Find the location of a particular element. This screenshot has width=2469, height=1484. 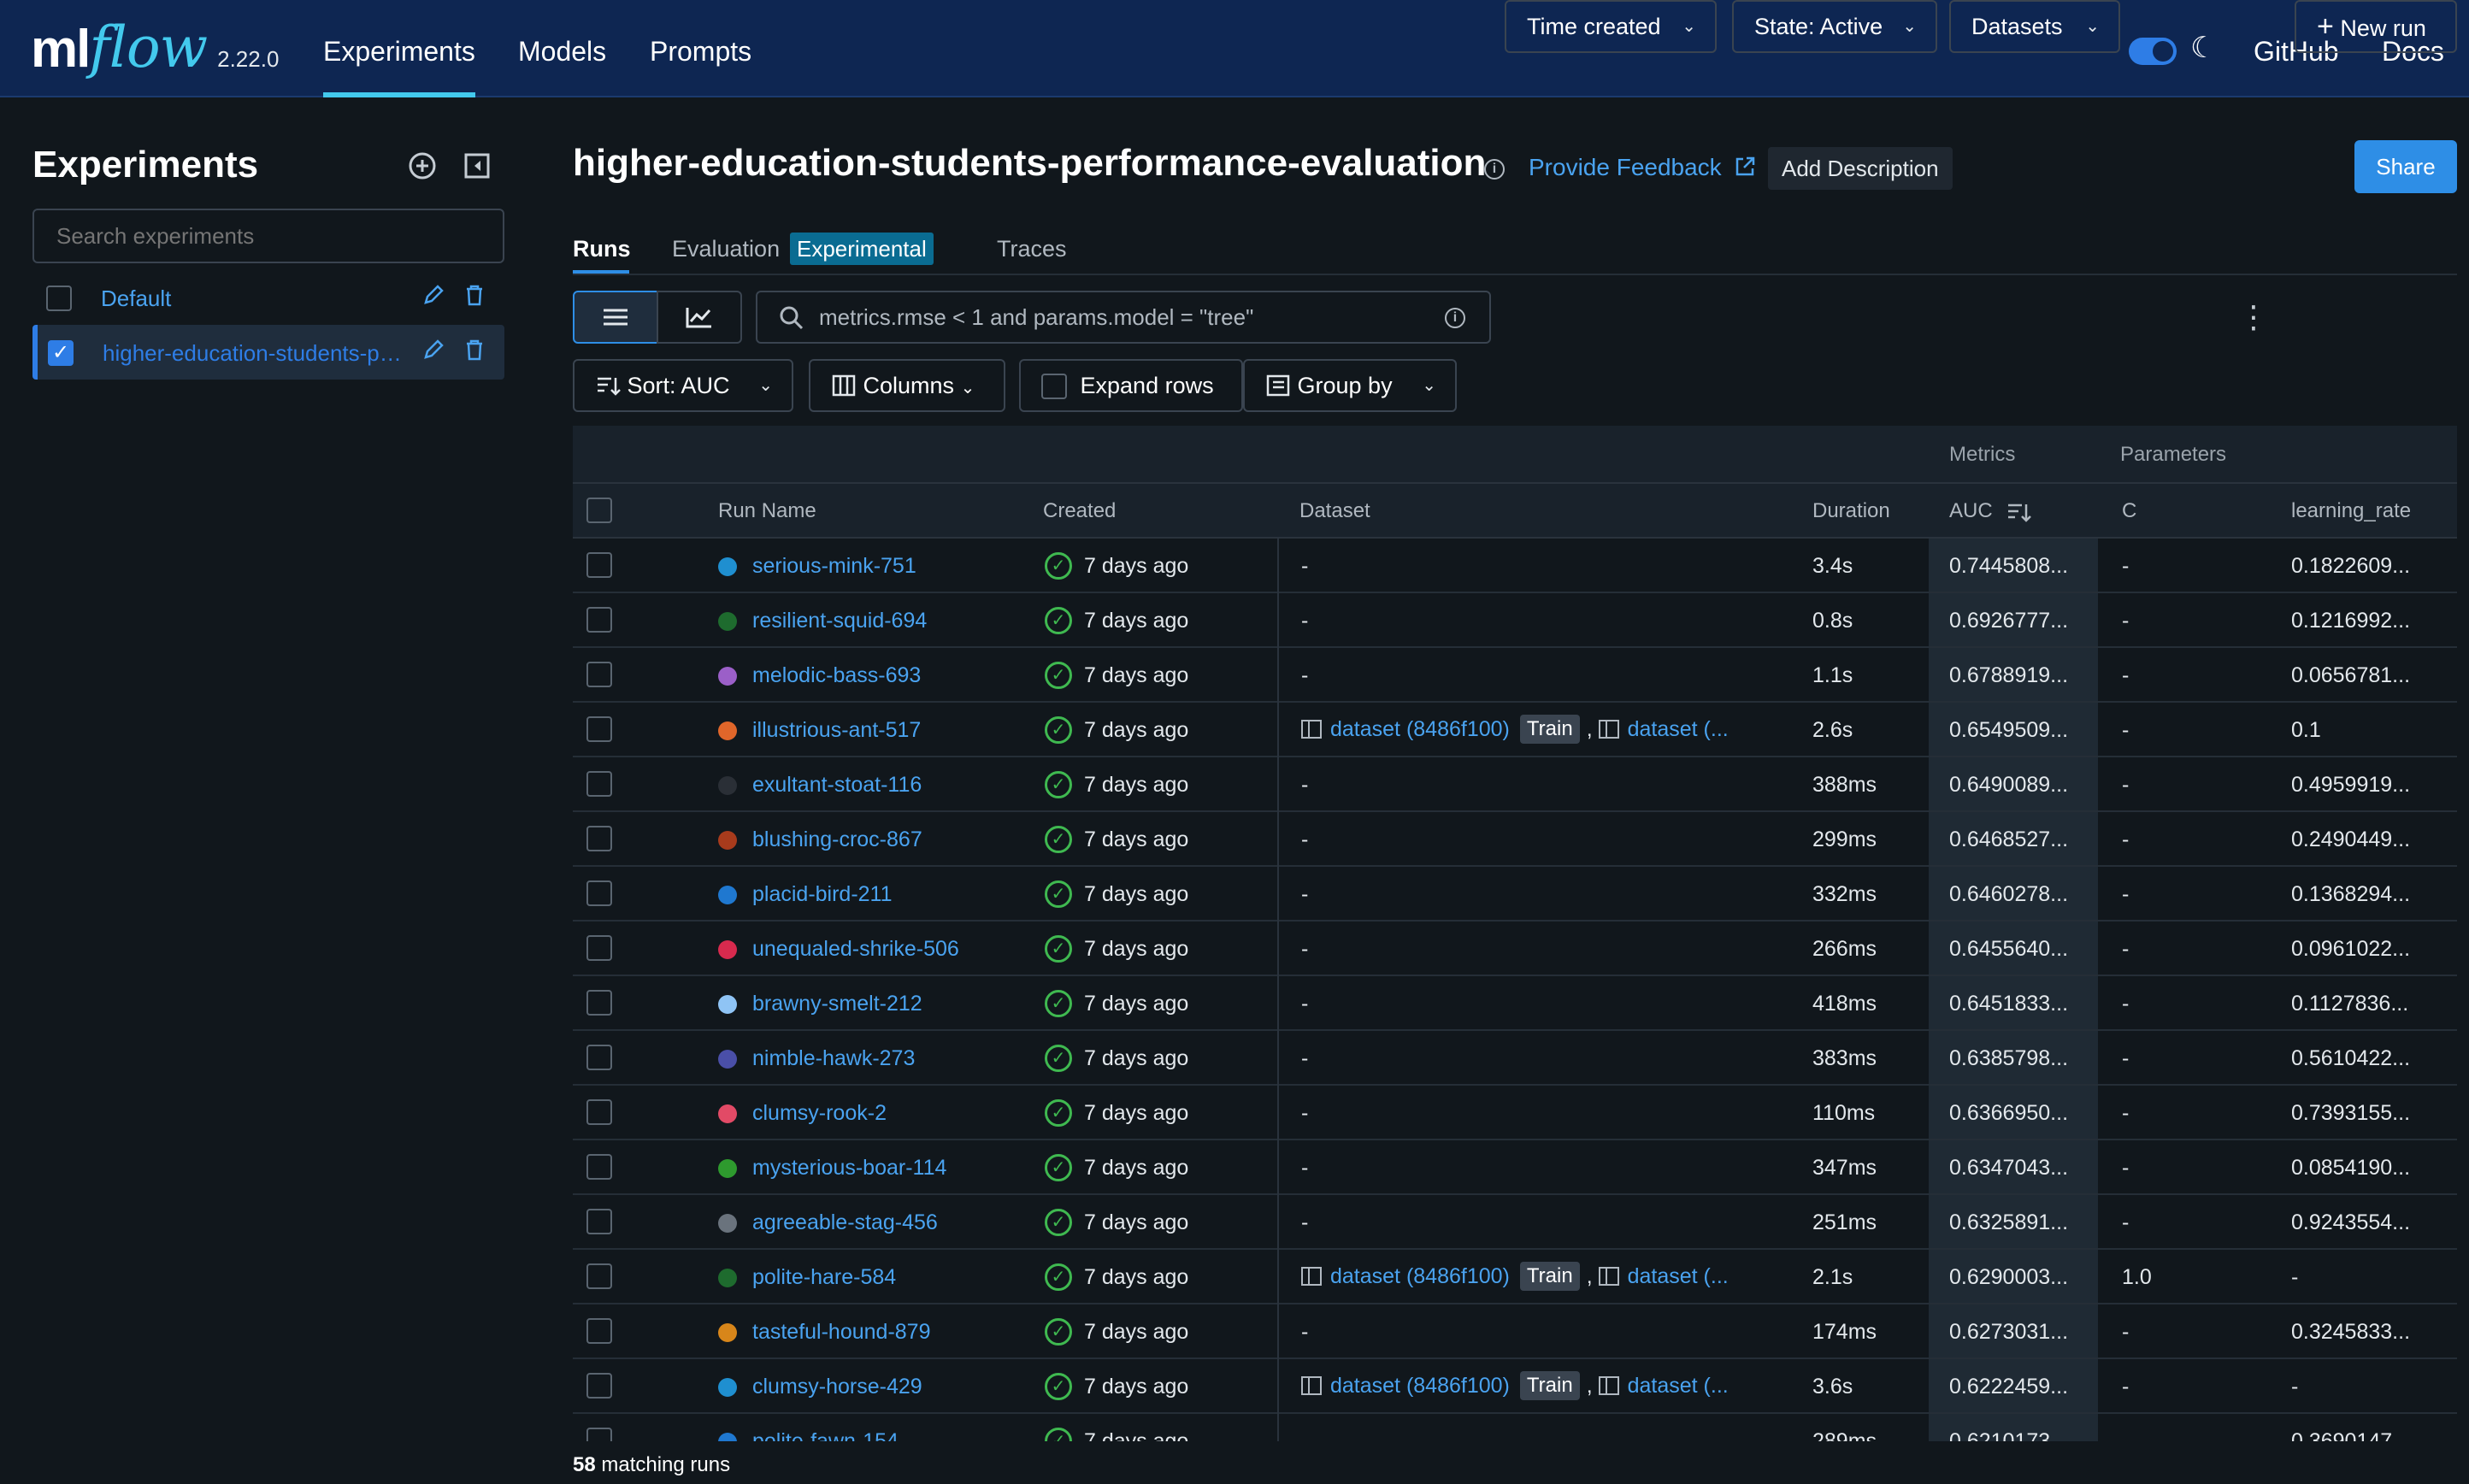

share-button: Share is located at coordinates (2405, 166).